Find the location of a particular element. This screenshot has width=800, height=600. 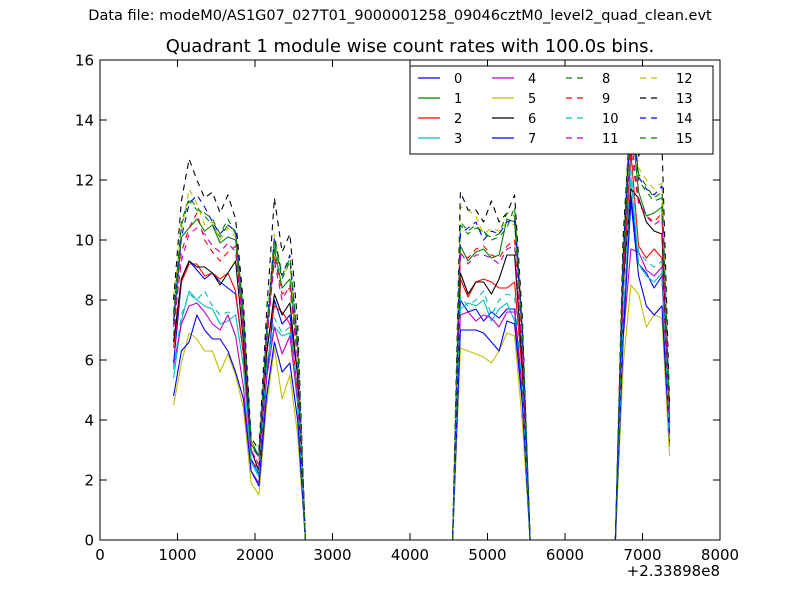

legend-label-12: 12 is located at coordinates (684, 79).